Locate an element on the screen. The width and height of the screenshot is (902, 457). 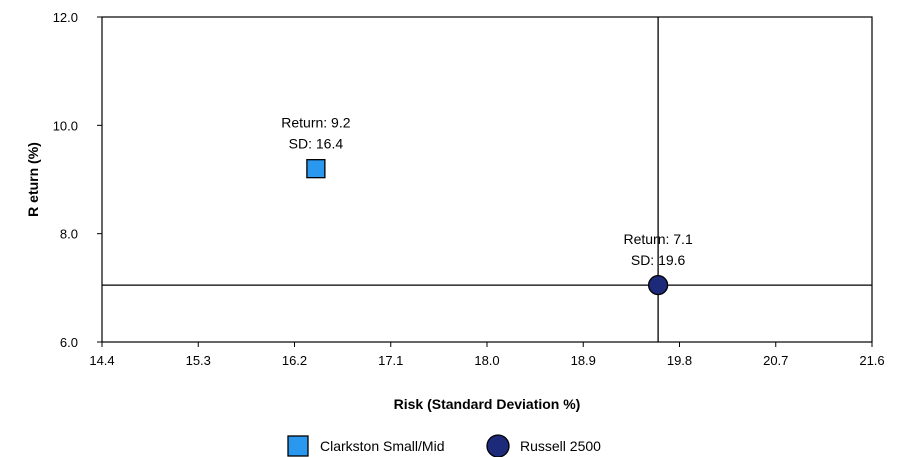
point-label-return: Return: 9.2 is located at coordinates (315, 123).